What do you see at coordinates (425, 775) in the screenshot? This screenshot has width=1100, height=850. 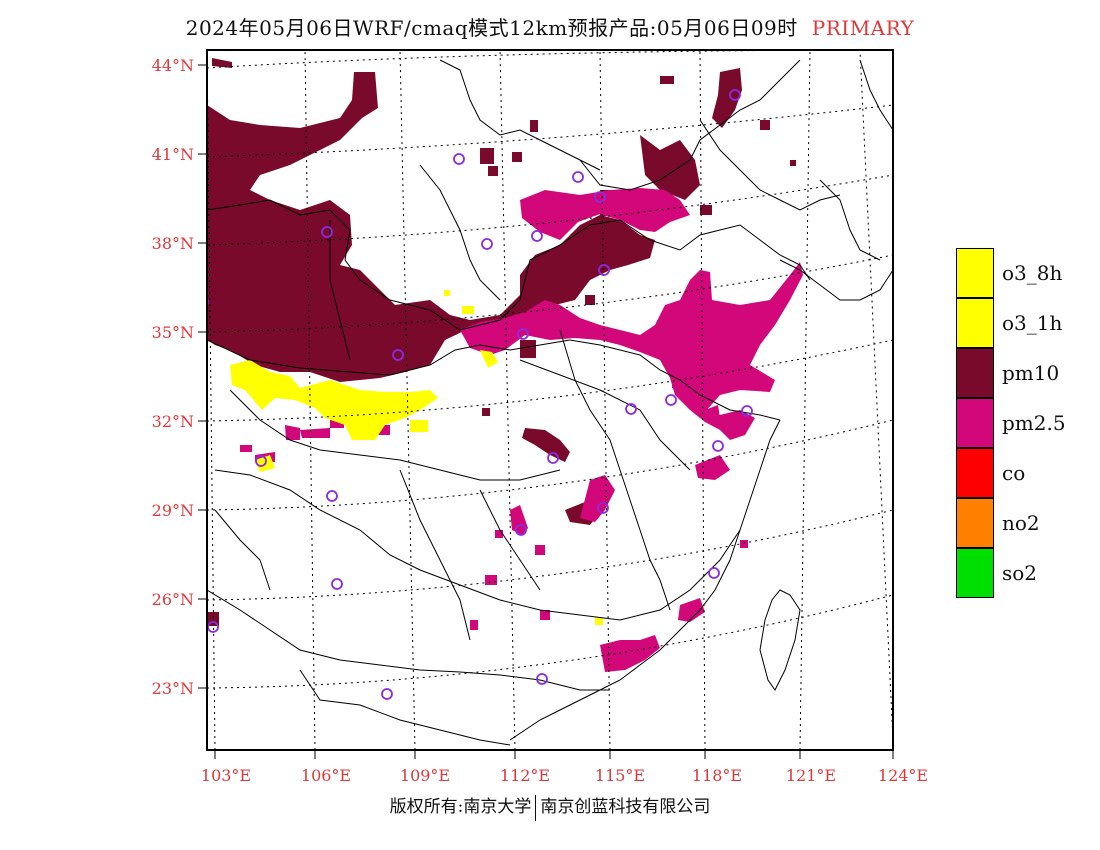 I see `lon-label-109: 109°E` at bounding box center [425, 775].